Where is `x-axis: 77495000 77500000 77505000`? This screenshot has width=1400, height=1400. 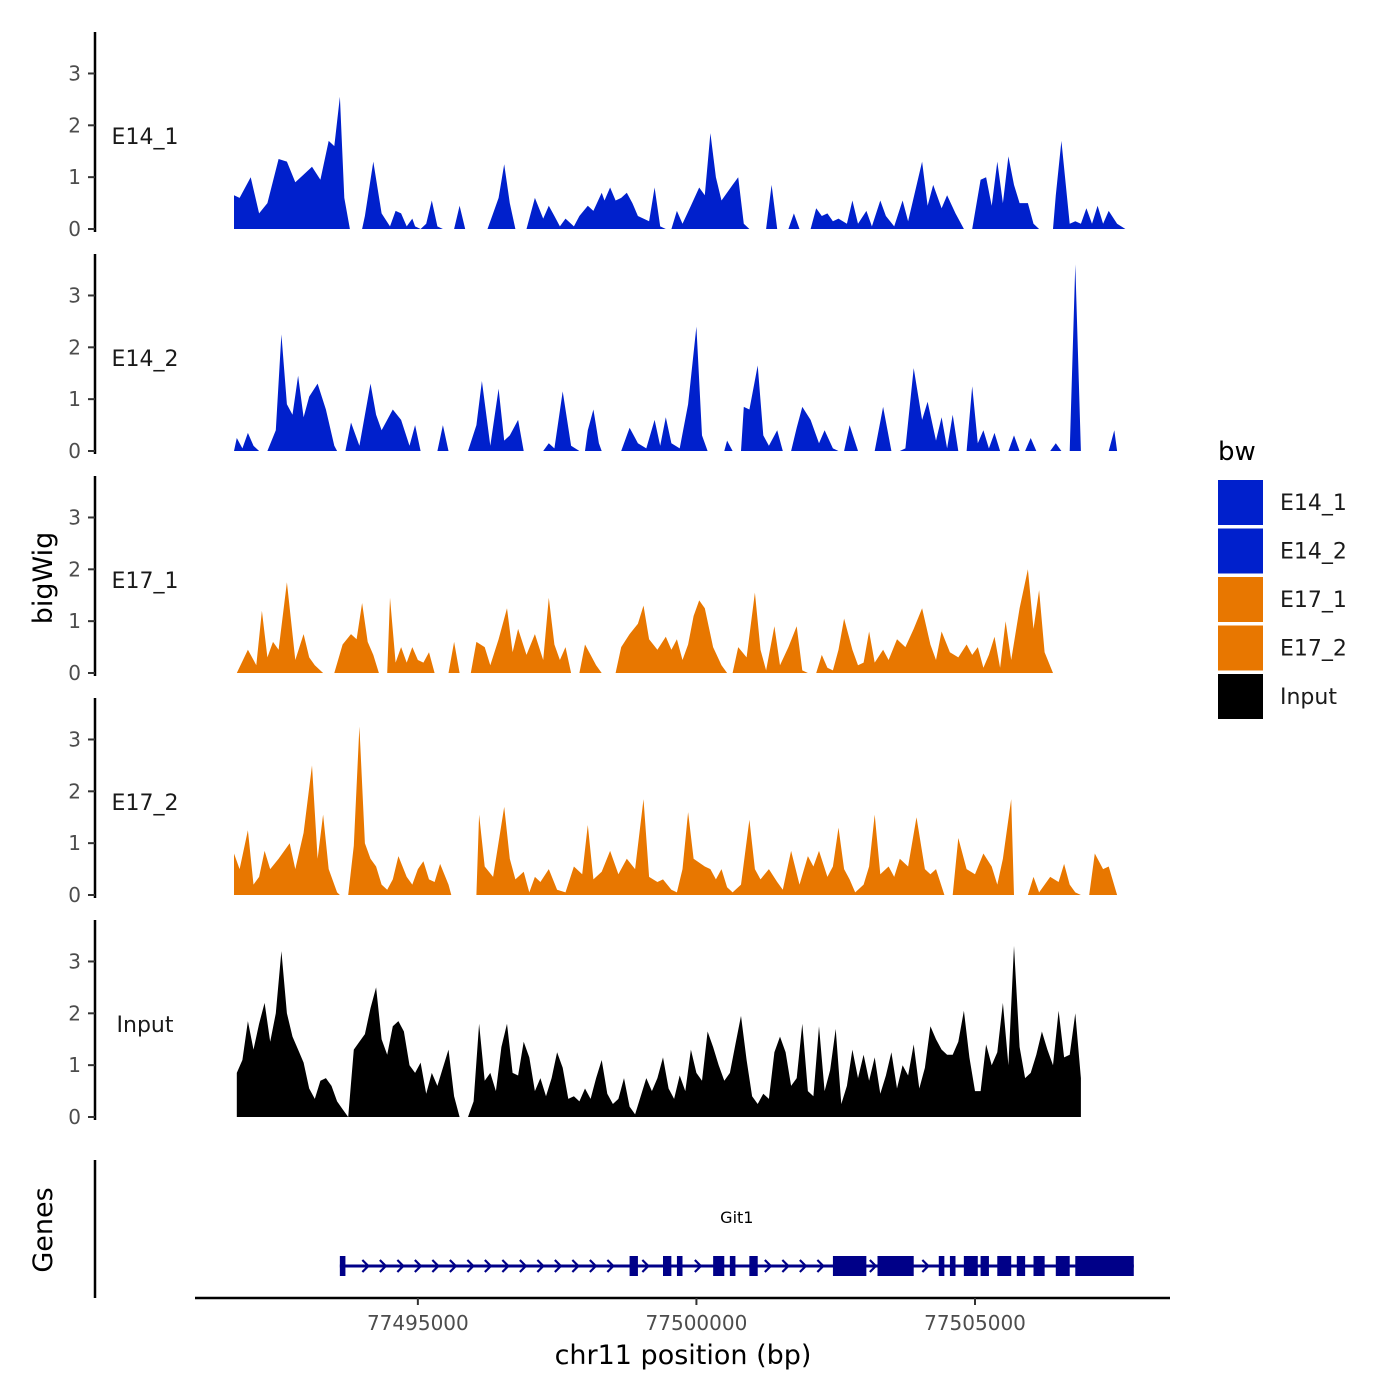
x-axis: 77495000 77500000 77505000 is located at coordinates (682, 1315).